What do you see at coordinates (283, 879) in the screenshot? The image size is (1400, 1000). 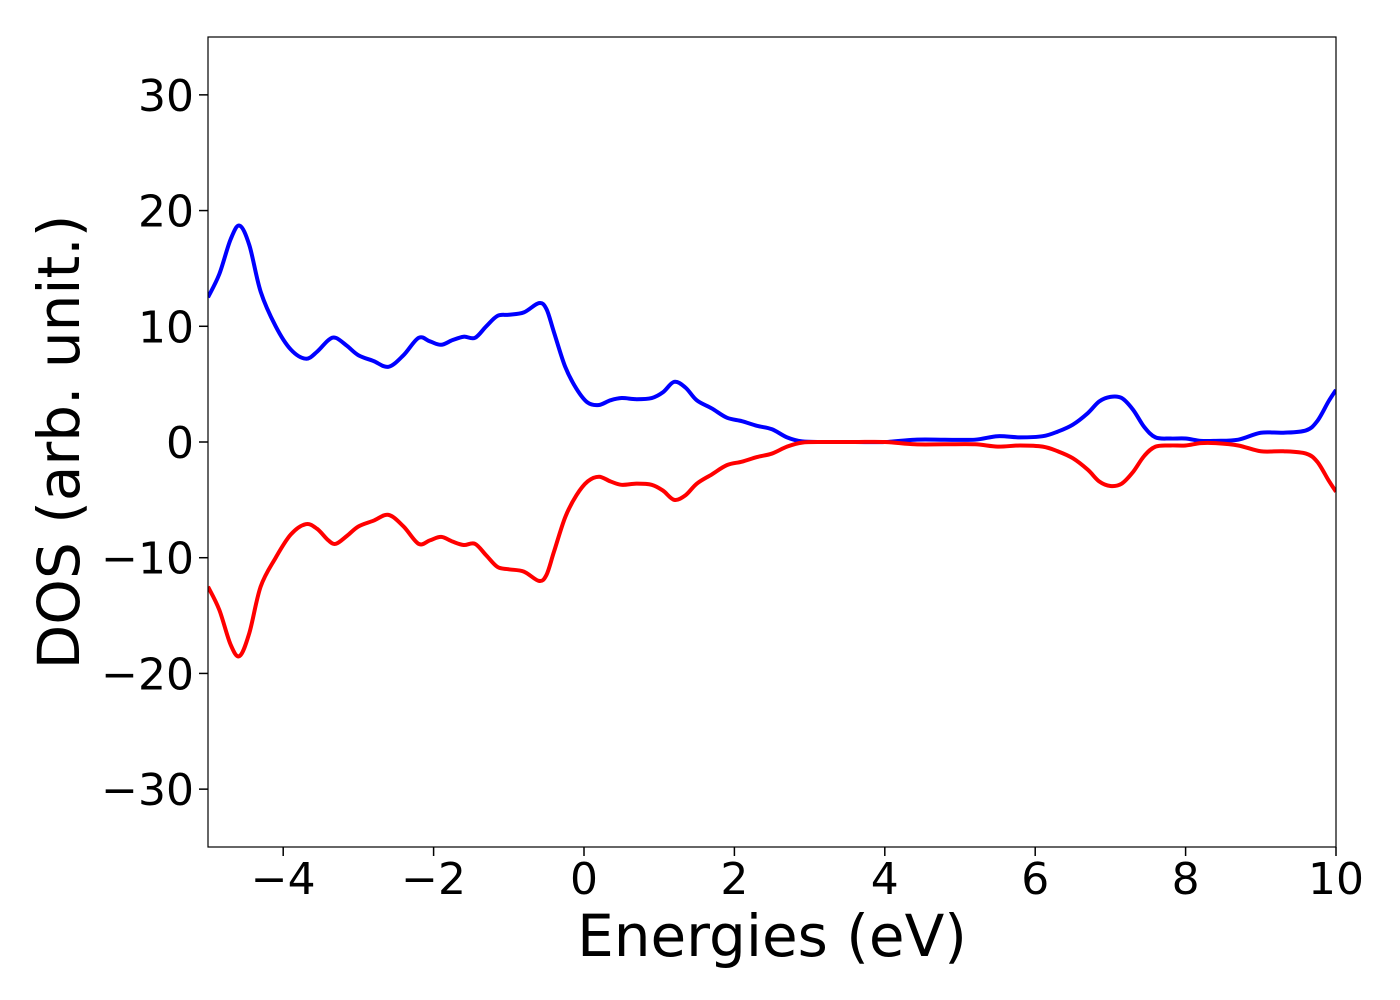 I see `x-tick-label: −4` at bounding box center [283, 879].